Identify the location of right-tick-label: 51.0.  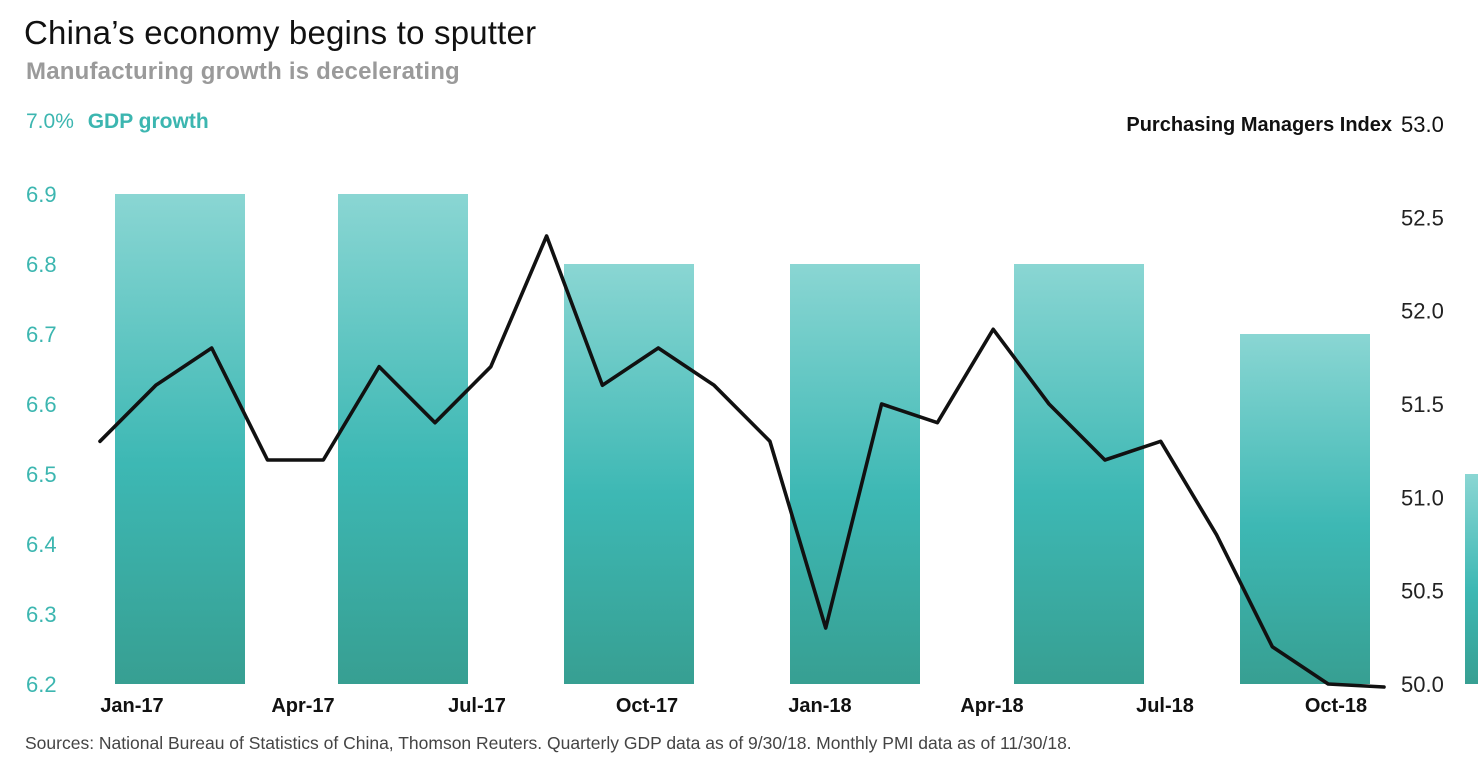
(1422, 497).